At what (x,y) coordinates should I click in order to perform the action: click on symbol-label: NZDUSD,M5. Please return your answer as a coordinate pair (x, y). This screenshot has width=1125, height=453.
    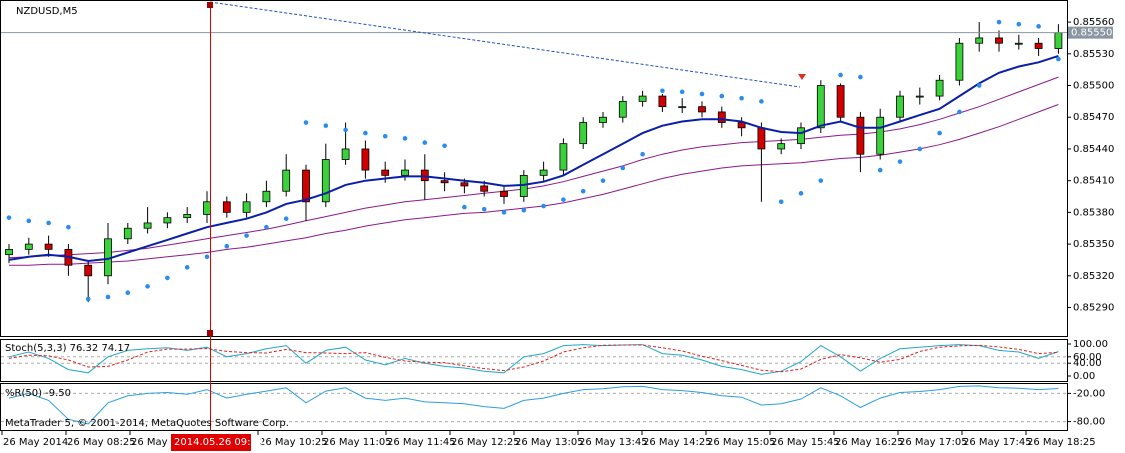
    Looking at the image, I should click on (47, 11).